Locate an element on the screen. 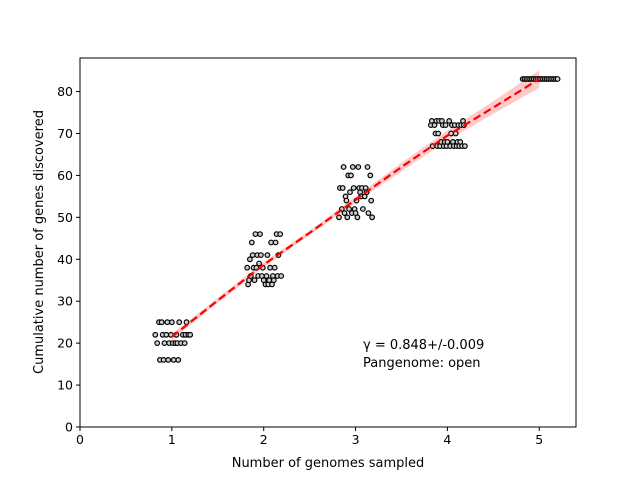 This screenshot has height=480, width=640. x-tick-label: 0 is located at coordinates (80, 439).